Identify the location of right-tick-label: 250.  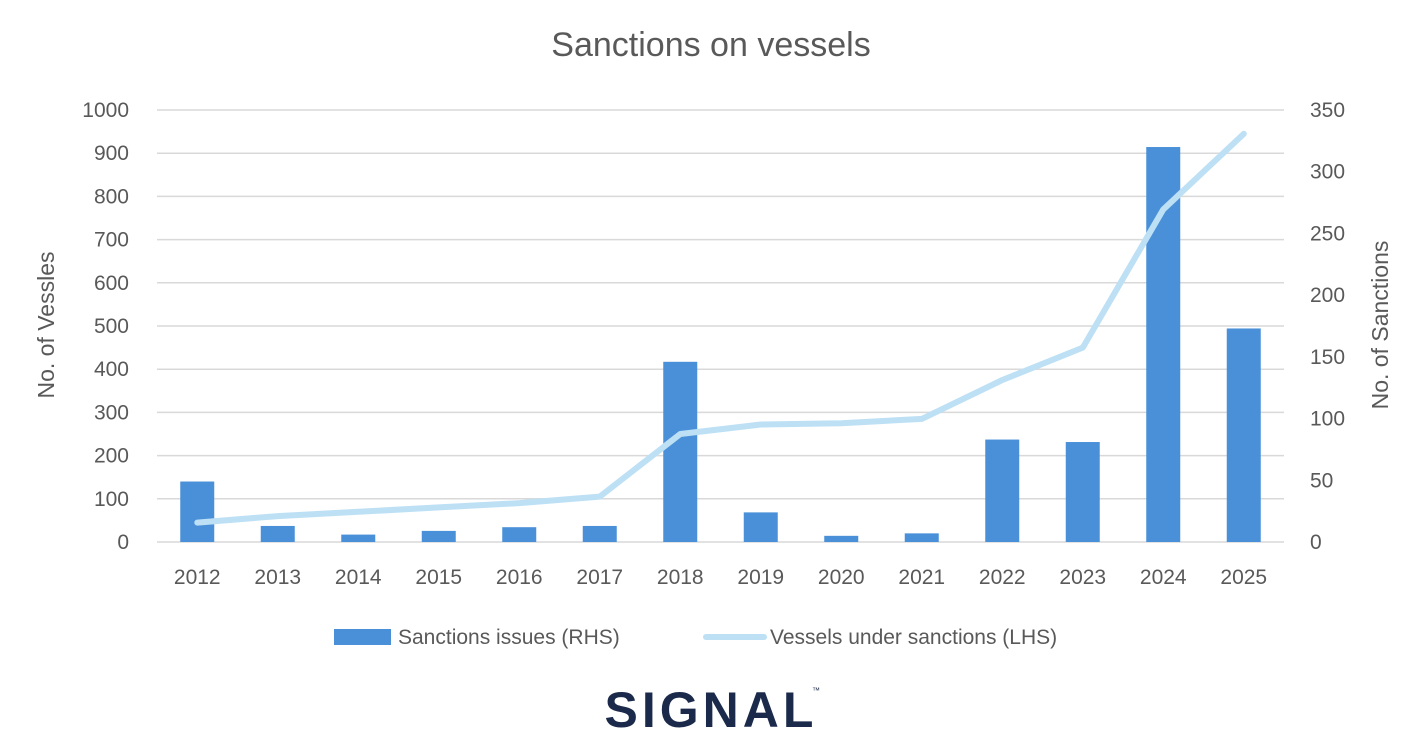
(1327, 233).